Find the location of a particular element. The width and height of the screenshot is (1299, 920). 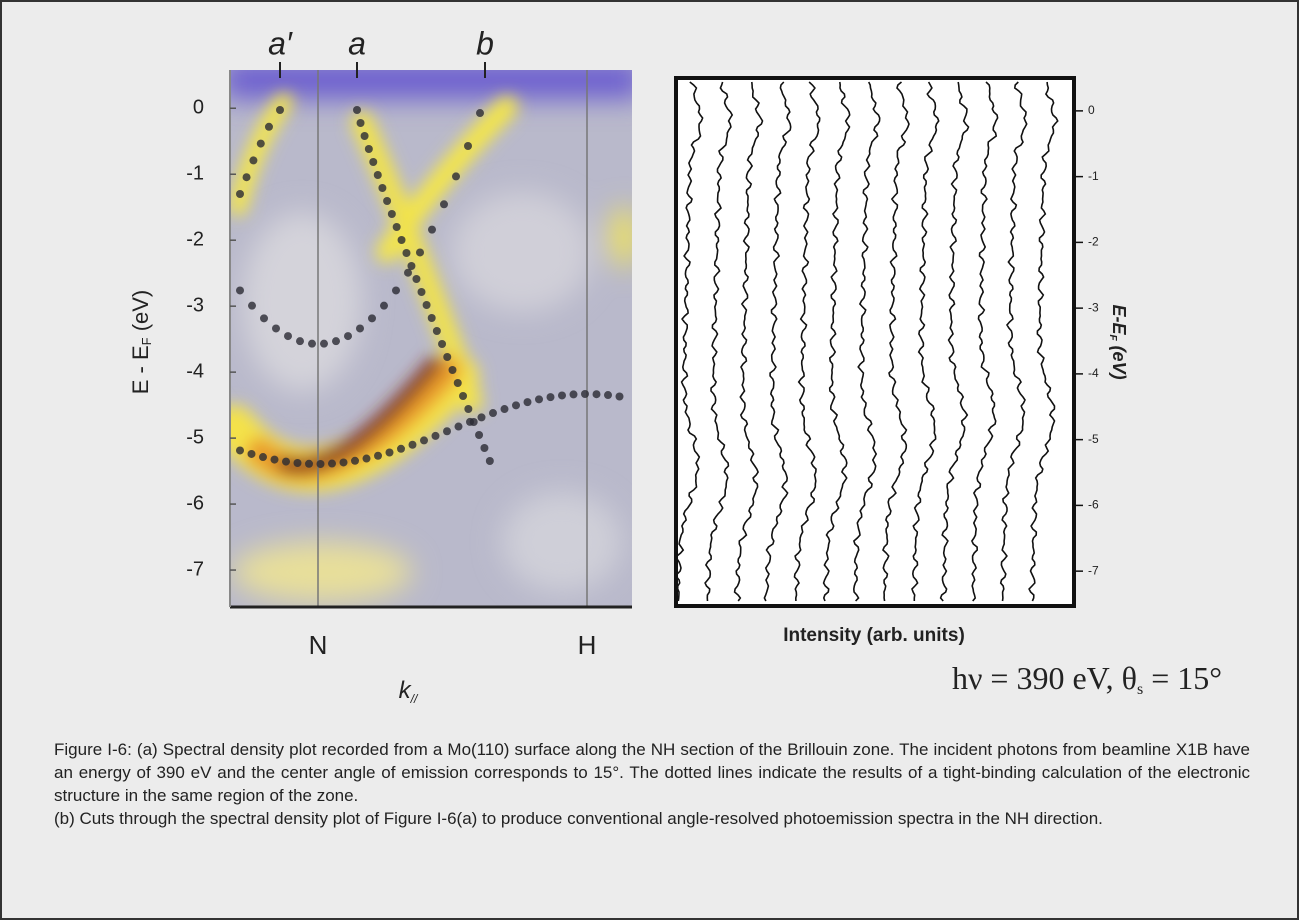

calculated-bands is located at coordinates (430, 287).